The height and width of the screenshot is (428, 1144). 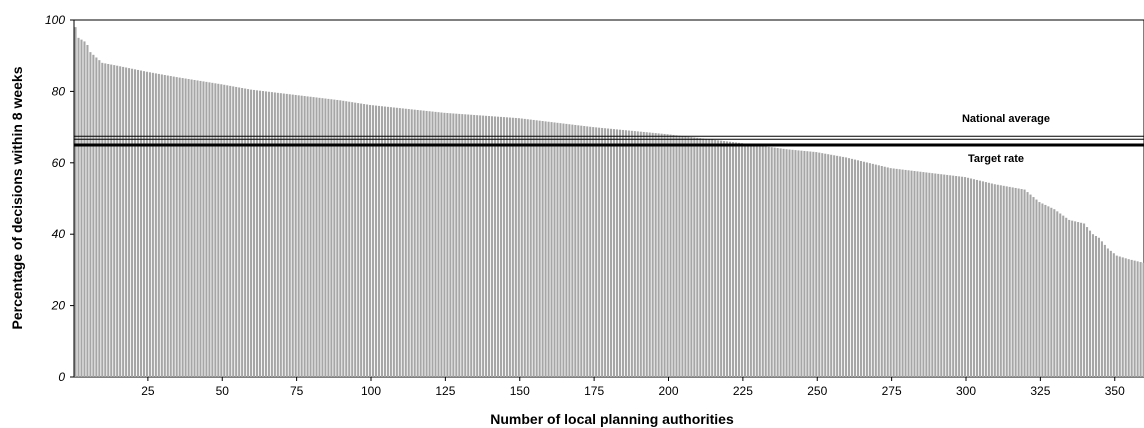 I want to click on y-tick-label: 100, so click(x=55, y=20).